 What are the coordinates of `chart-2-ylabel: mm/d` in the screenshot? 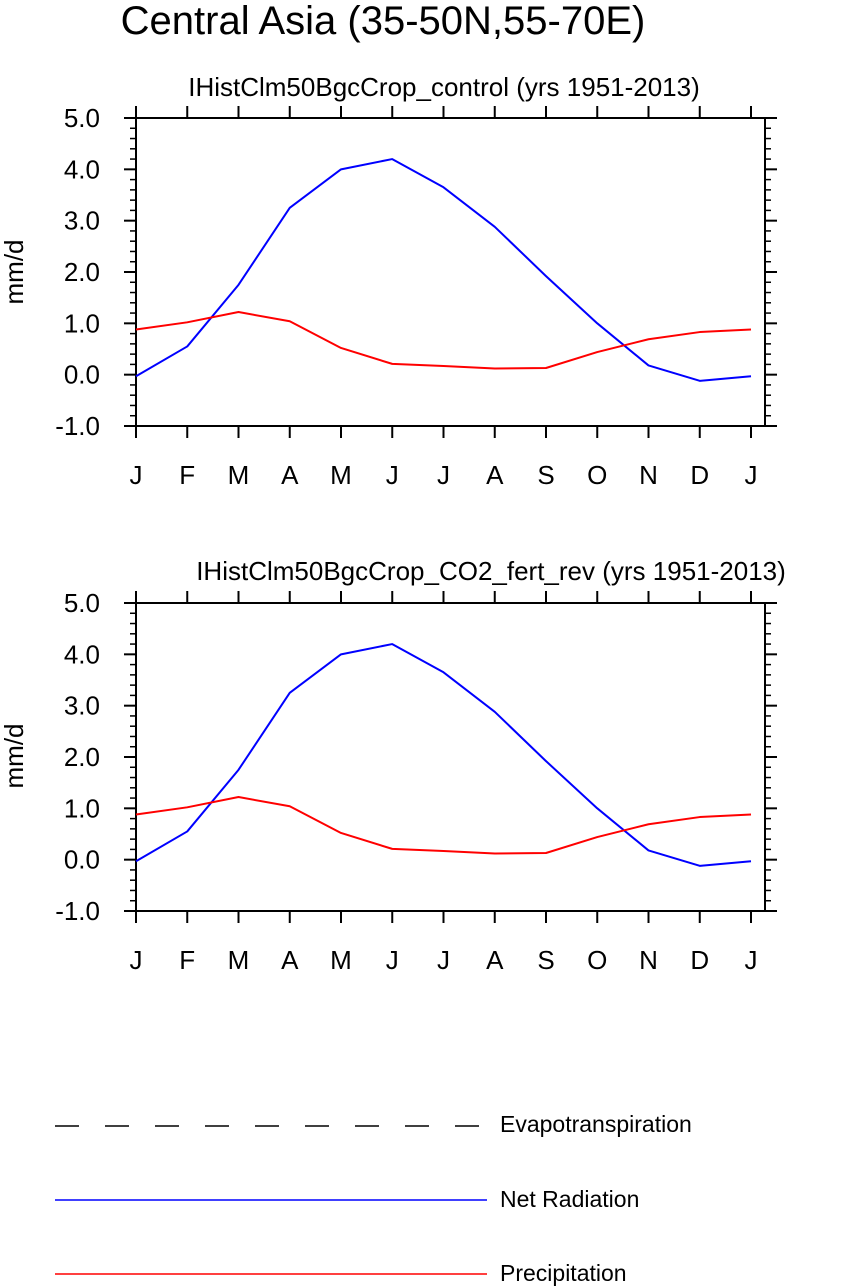 It's located at (14, 756).